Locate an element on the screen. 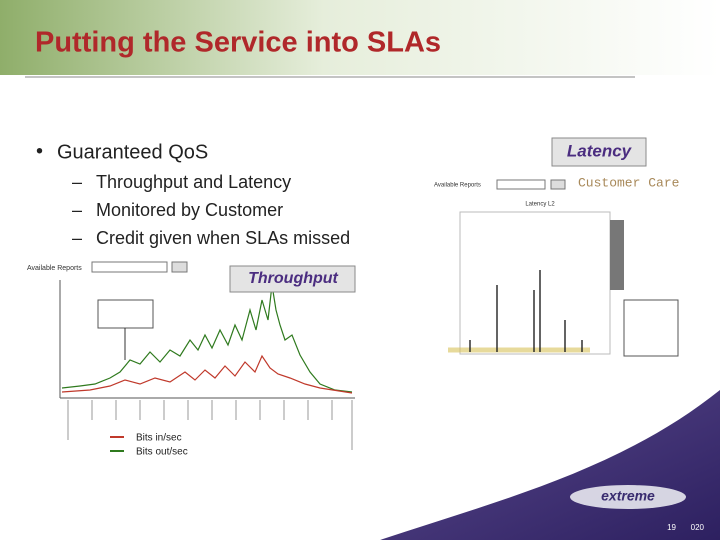 This screenshot has width=720, height=545. spikes is located at coordinates (526, 311).